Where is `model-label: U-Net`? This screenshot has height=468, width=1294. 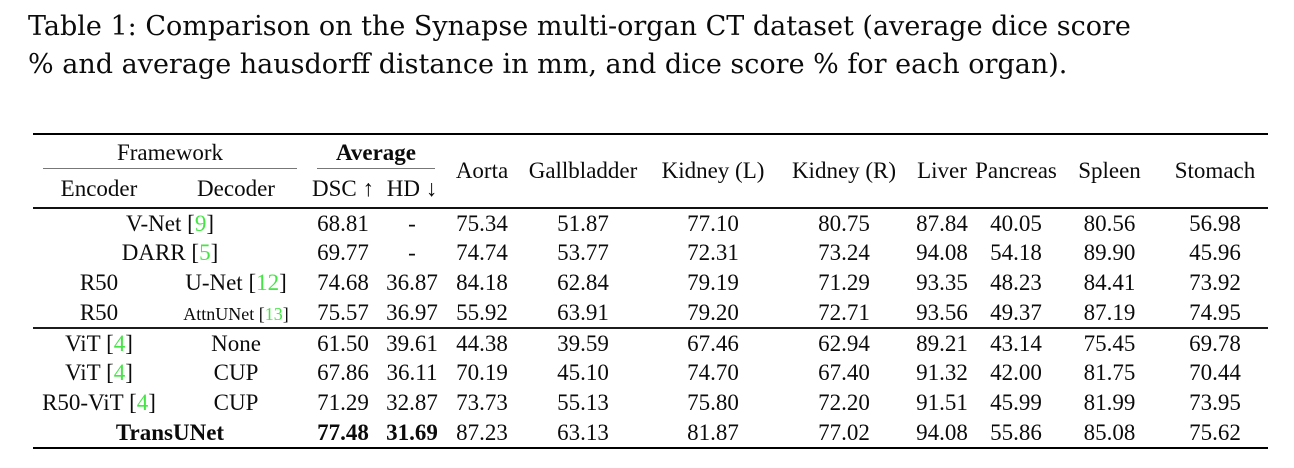 model-label: U-Net is located at coordinates (214, 282).